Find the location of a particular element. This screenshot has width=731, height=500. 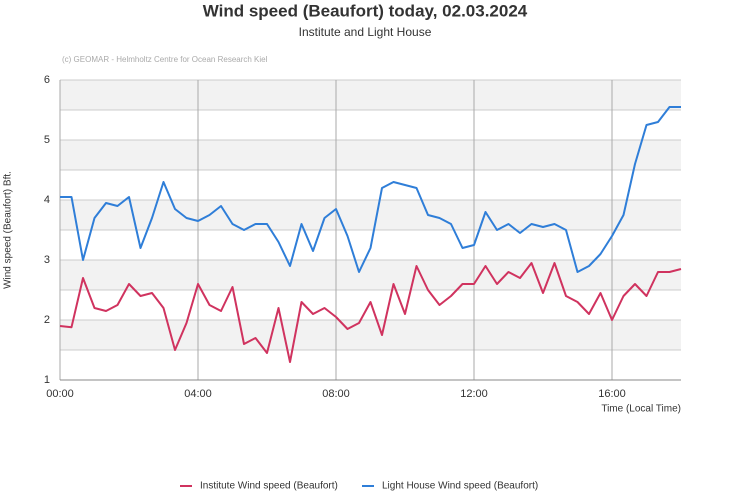

y-axis-title: Wind speed (Beaufort) Bft. is located at coordinates (8, 230).